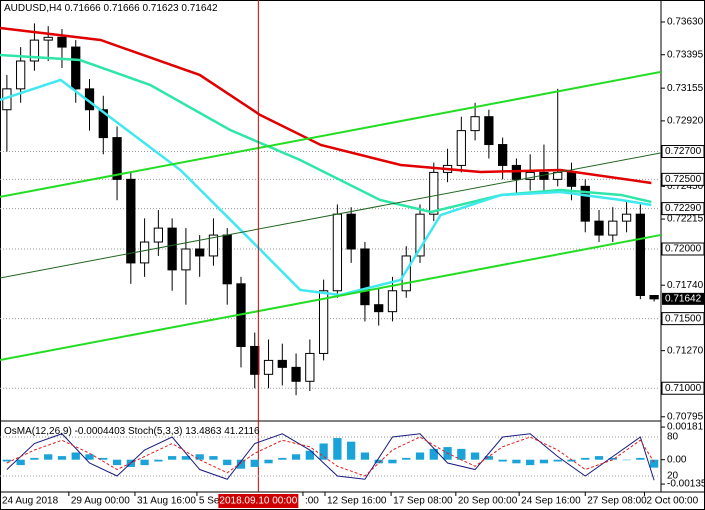 This screenshot has height=510, width=705. I want to click on y-tick-label: 0.73630, so click(685, 22).